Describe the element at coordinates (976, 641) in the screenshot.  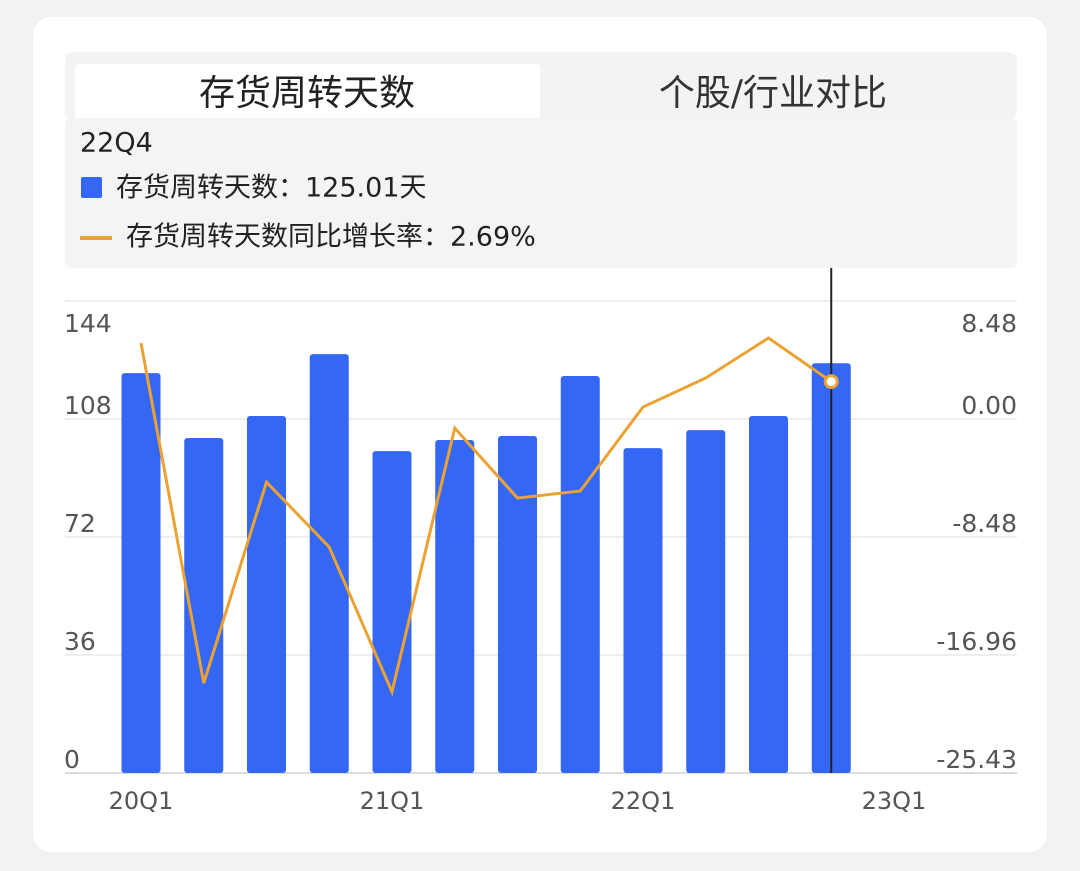
I see `y2-tick-label: -16.96` at that location.